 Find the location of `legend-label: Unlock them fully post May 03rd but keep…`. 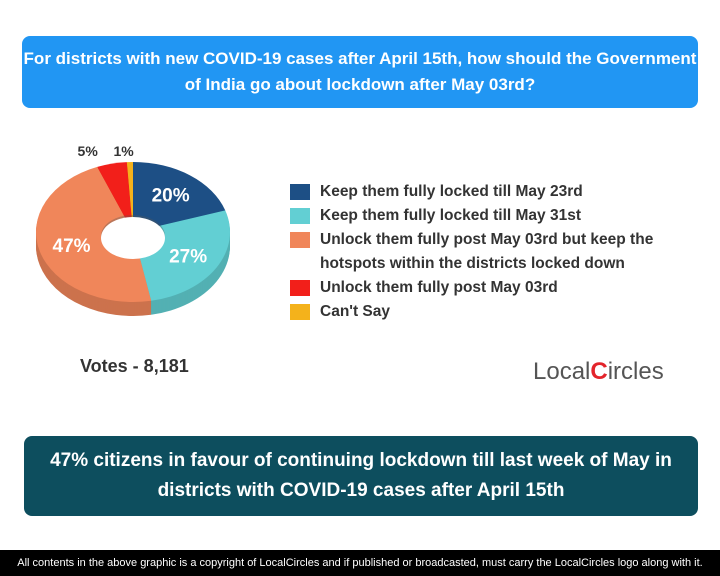

legend-label: Unlock them fully post May 03rd but keep… is located at coordinates (487, 251).